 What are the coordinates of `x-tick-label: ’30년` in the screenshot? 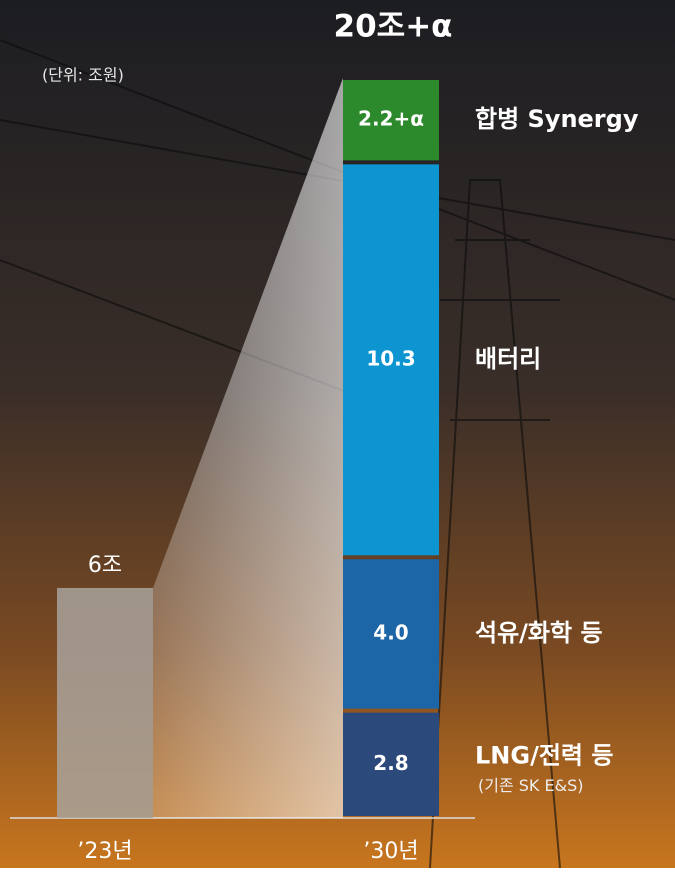 It's located at (390, 851).